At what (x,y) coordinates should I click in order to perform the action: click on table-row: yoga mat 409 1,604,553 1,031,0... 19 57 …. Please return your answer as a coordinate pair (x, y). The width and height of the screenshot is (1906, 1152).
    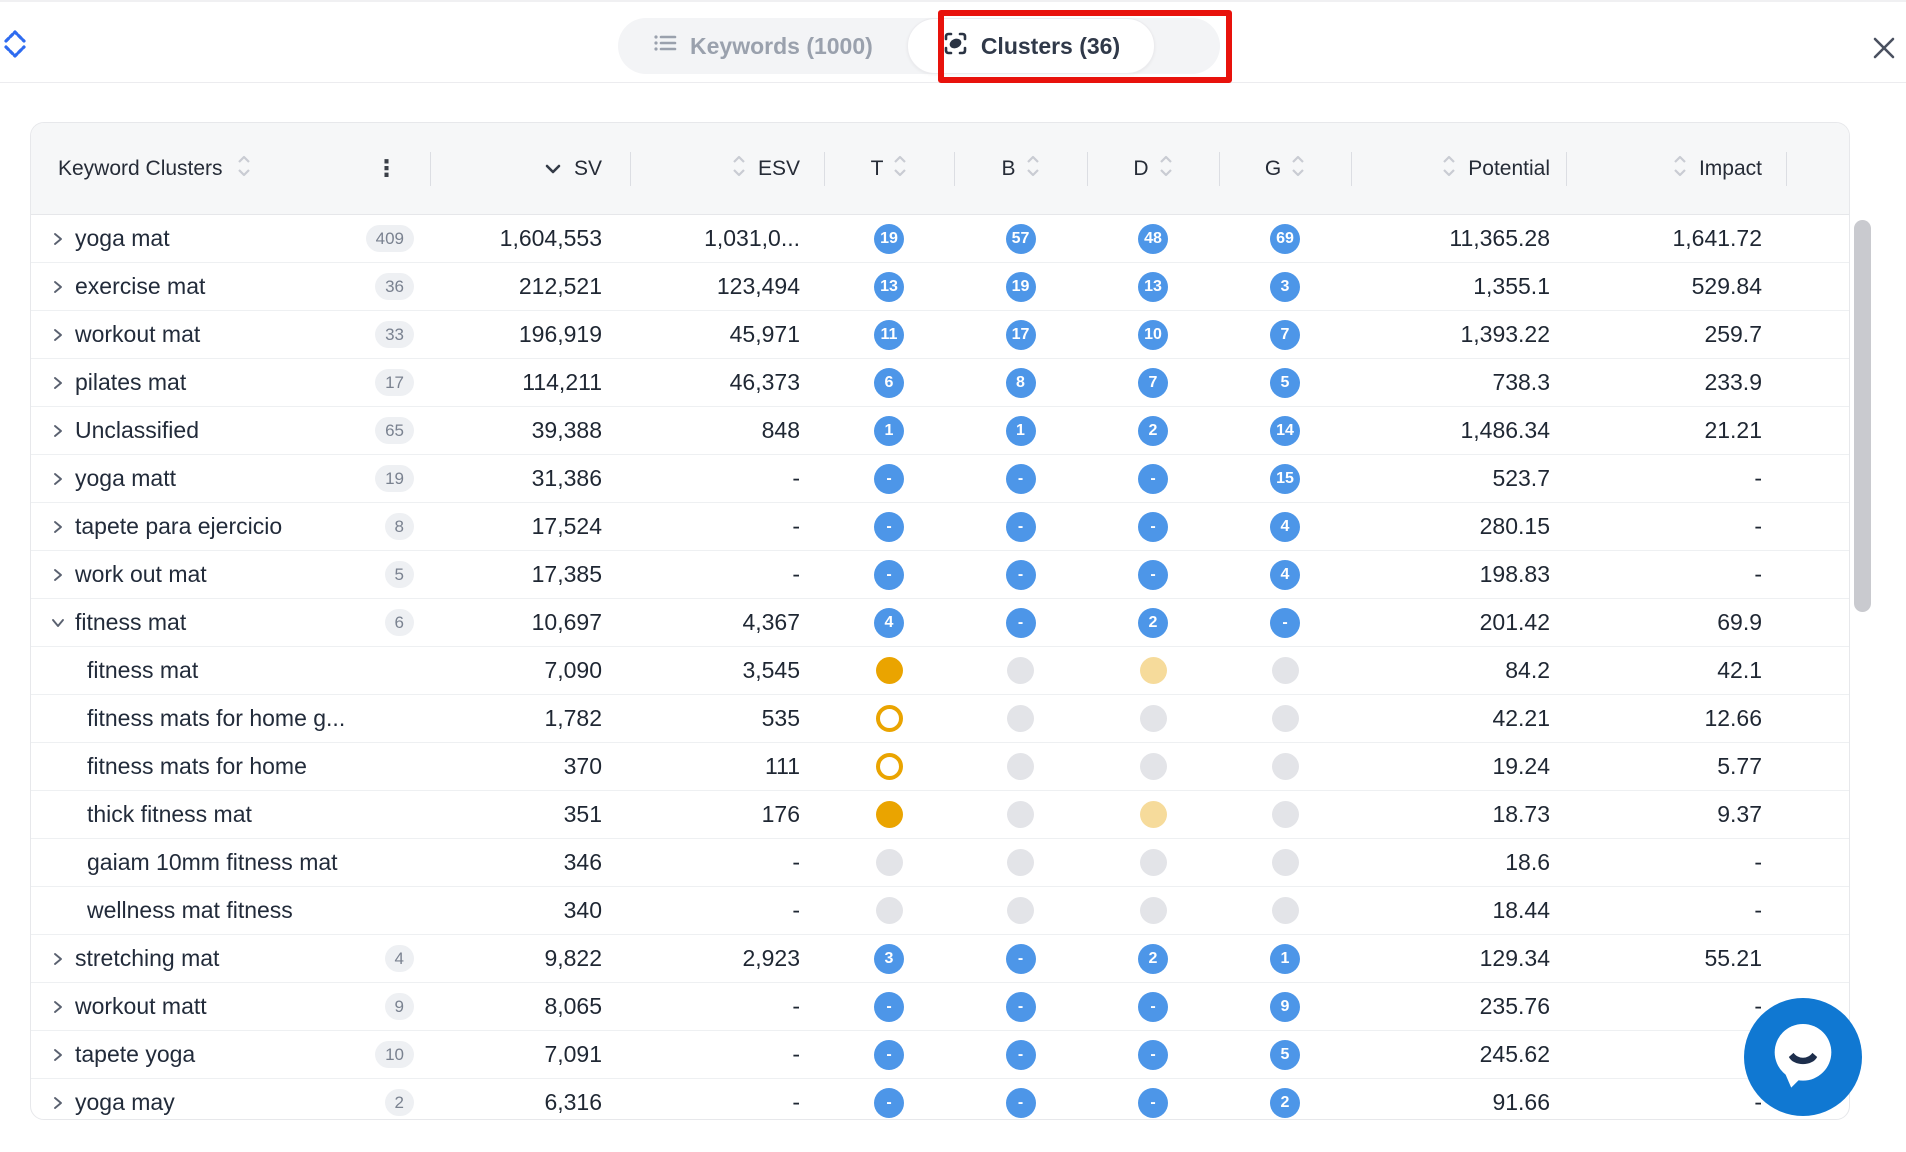
    Looking at the image, I should click on (940, 239).